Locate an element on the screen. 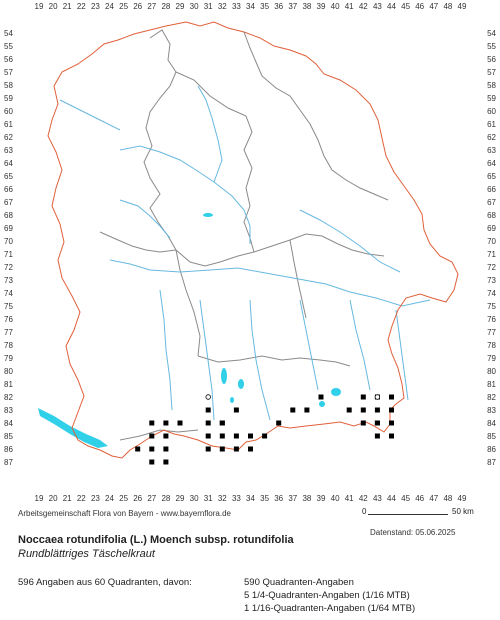 This screenshot has width=500, height=620. x-label-top-45: 45 is located at coordinates (405, 6).